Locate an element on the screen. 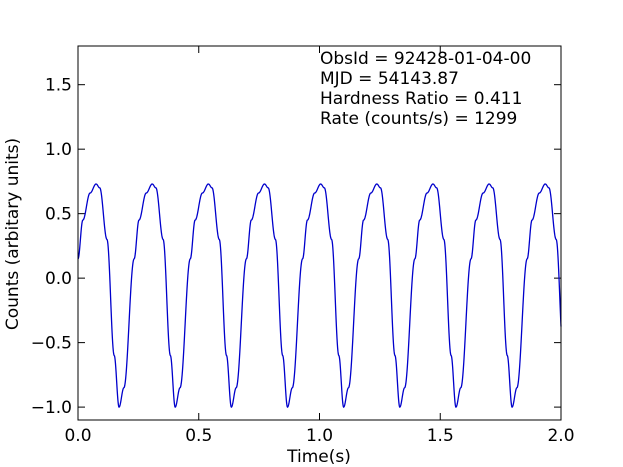  x-tick-label: 1.0 is located at coordinates (319, 436).